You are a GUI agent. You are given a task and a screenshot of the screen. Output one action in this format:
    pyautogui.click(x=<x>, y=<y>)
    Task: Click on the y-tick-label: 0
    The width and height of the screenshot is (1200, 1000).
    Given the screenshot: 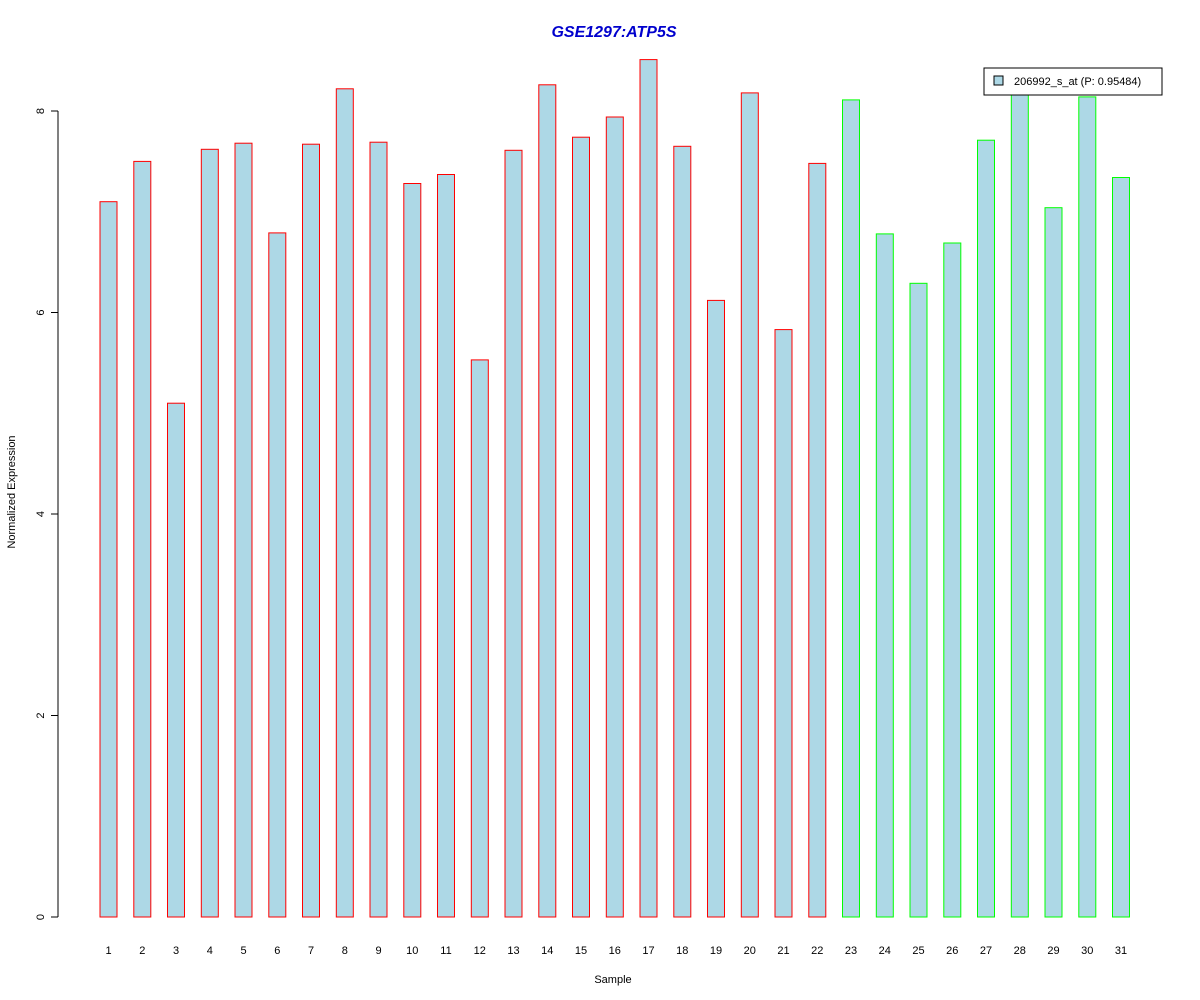 What is the action you would take?
    pyautogui.click(x=41, y=917)
    